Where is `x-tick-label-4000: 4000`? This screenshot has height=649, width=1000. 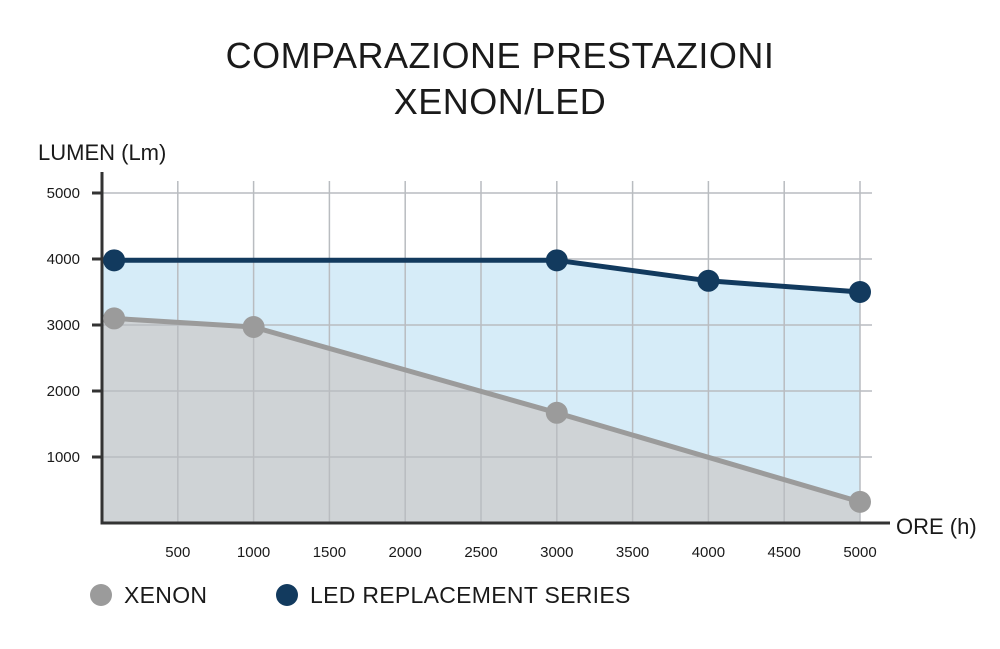
x-tick-label-4000: 4000 is located at coordinates (708, 552).